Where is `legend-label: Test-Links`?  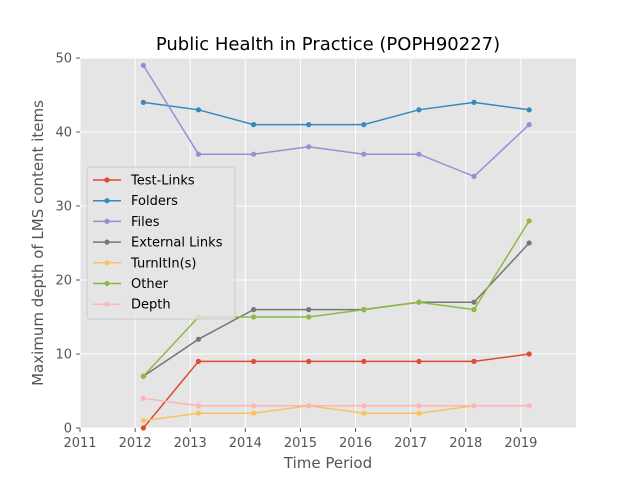 legend-label: Test-Links is located at coordinates (162, 181).